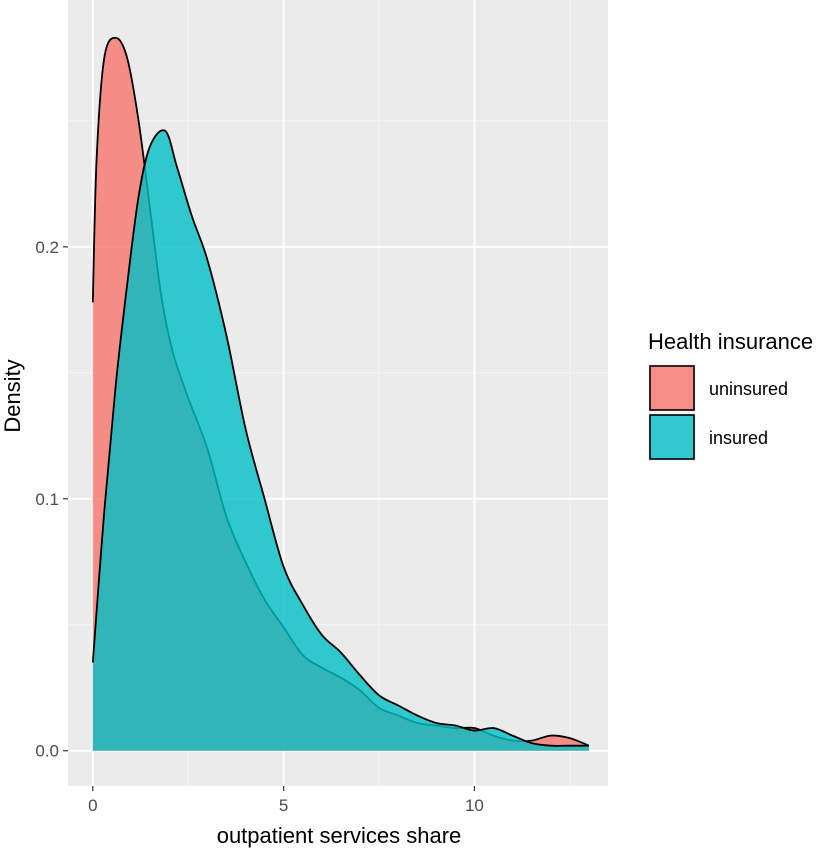 Image resolution: width=836 pixels, height=850 pixels. I want to click on x-tick-label: 5, so click(283, 805).